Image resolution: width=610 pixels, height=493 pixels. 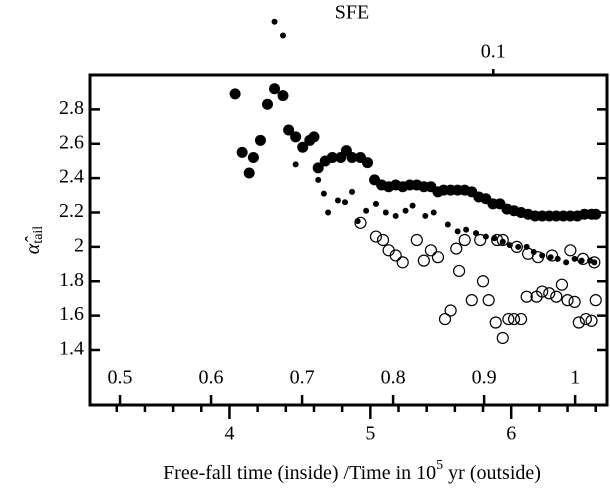 What do you see at coordinates (71, 108) in the screenshot?
I see `y-tick-label: 2.8` at bounding box center [71, 108].